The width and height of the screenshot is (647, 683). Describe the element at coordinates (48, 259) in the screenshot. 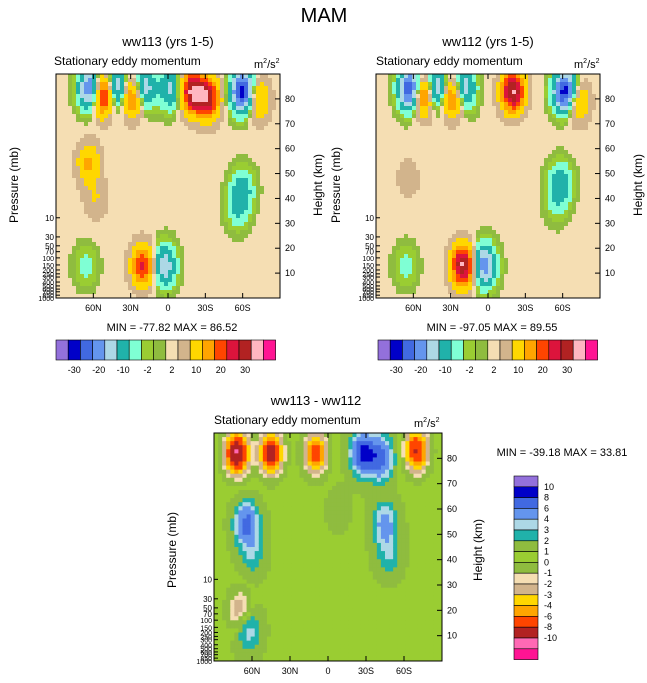

I see `pressure-tick-label: 100` at that location.